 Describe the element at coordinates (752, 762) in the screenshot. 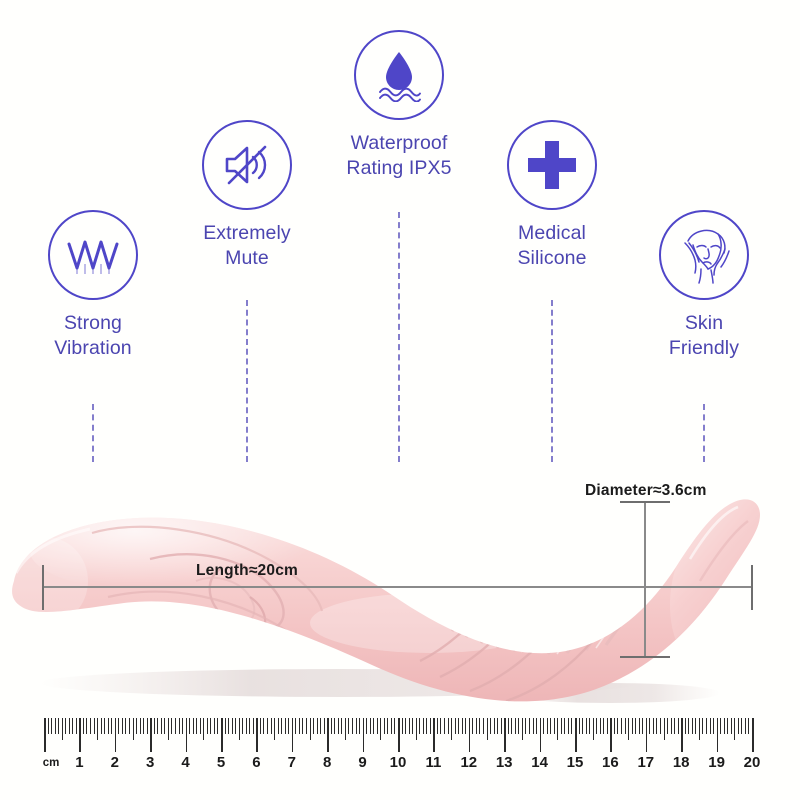

I see `ruler-number: 20` at that location.